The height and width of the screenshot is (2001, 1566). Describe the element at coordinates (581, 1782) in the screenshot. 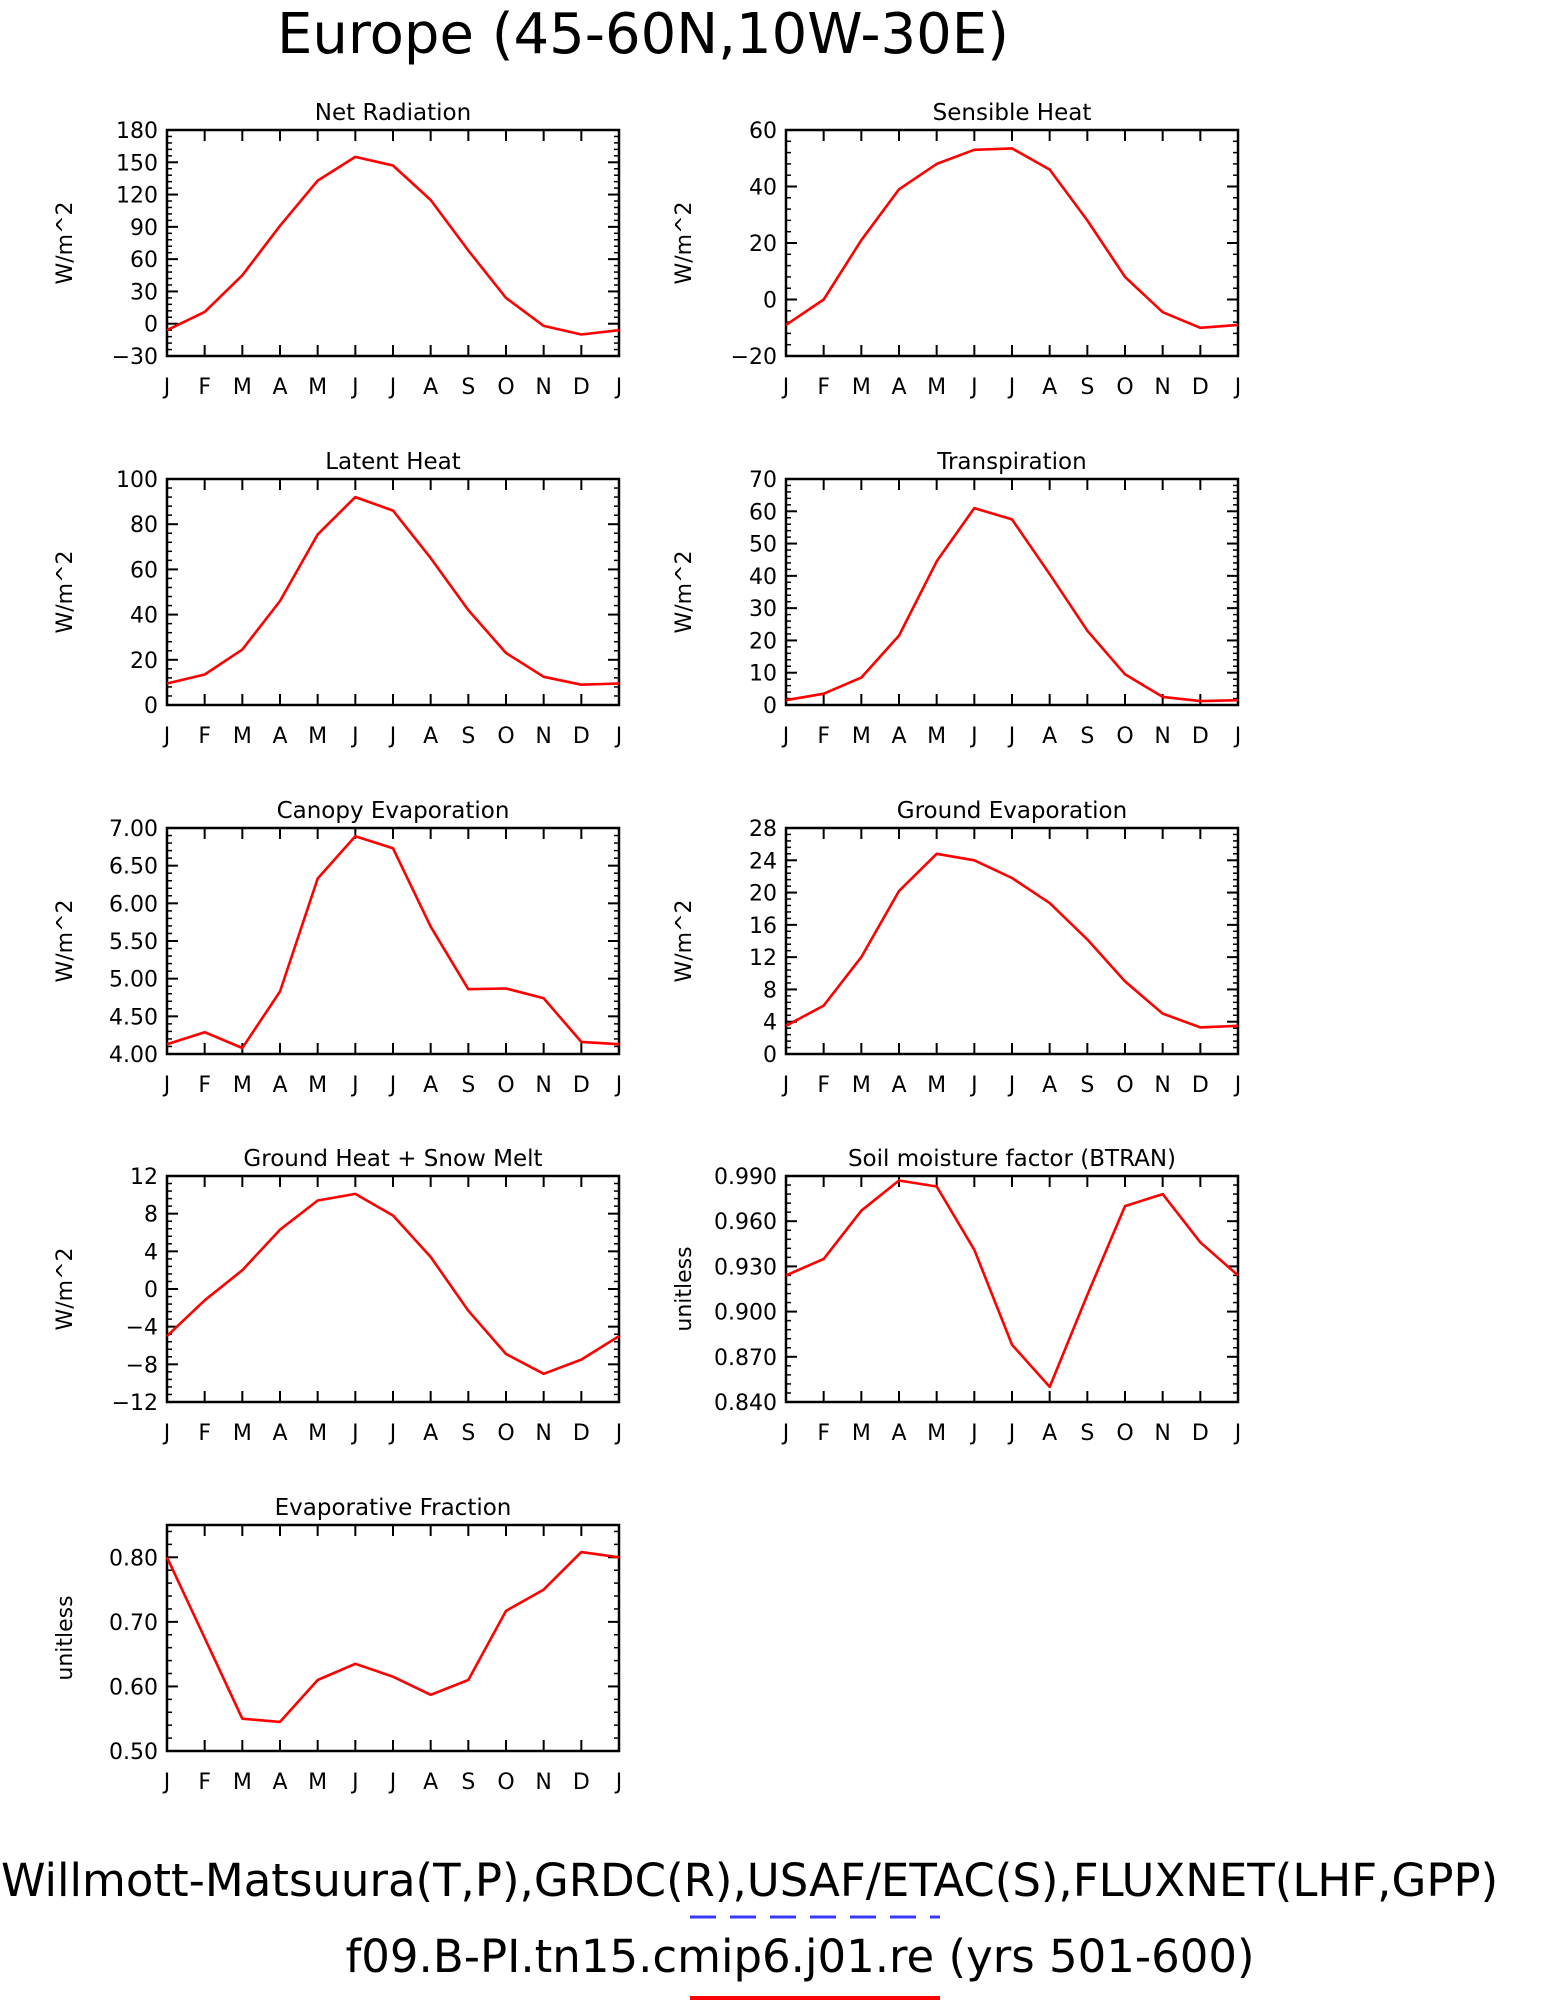

I see `panel-evaporative-fraction-xtick-label: D` at that location.